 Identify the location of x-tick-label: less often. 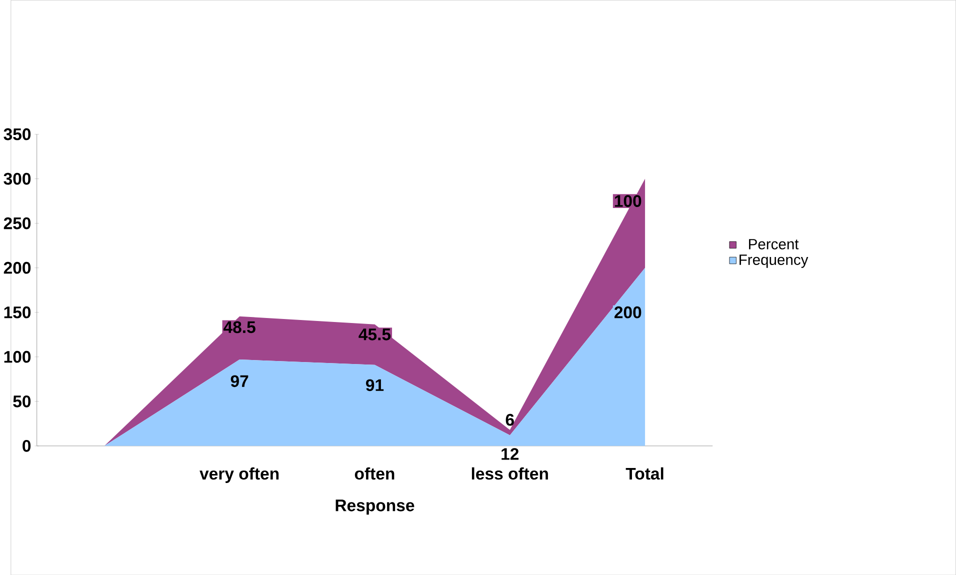
(510, 473).